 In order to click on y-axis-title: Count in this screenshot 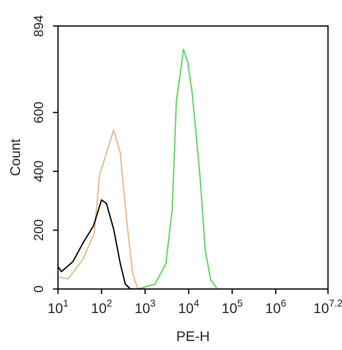, I will do `click(15, 157)`.